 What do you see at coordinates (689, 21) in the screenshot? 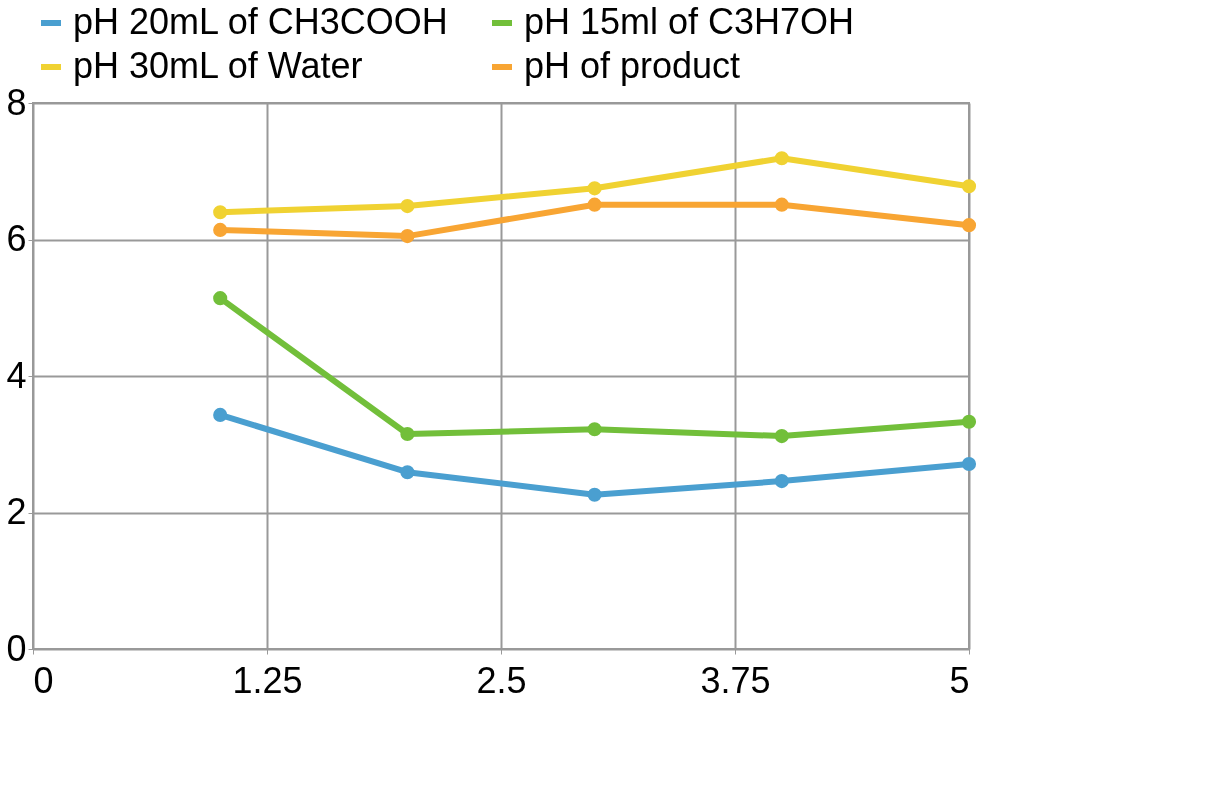
I see `legend-label: pH 15ml of C3H7OH` at bounding box center [689, 21].